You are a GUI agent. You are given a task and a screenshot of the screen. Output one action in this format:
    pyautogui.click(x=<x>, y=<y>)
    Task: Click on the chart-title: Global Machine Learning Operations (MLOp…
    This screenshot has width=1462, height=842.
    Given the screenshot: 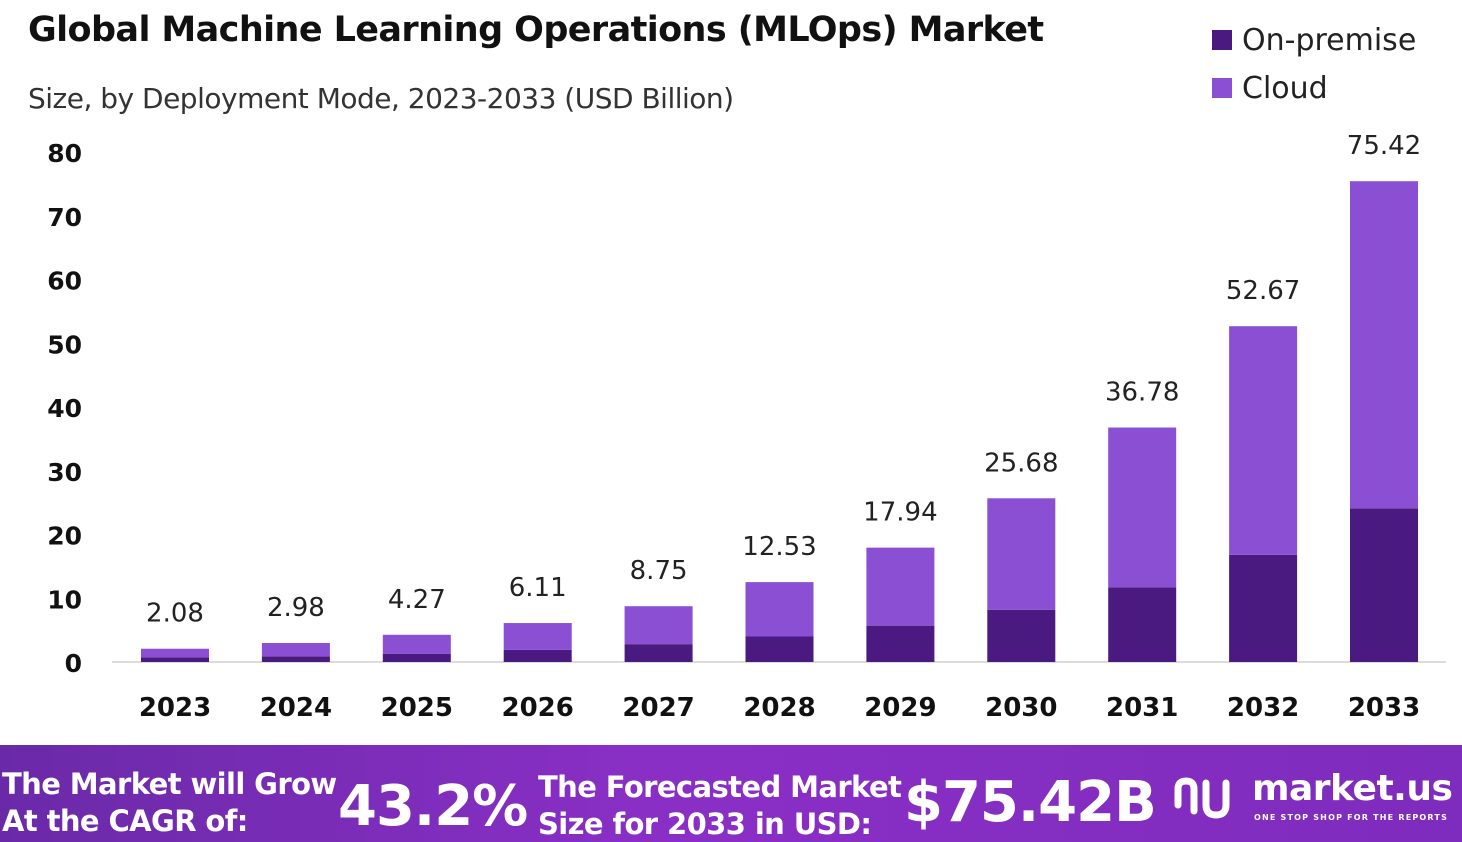 What is the action you would take?
    pyautogui.click(x=536, y=30)
    